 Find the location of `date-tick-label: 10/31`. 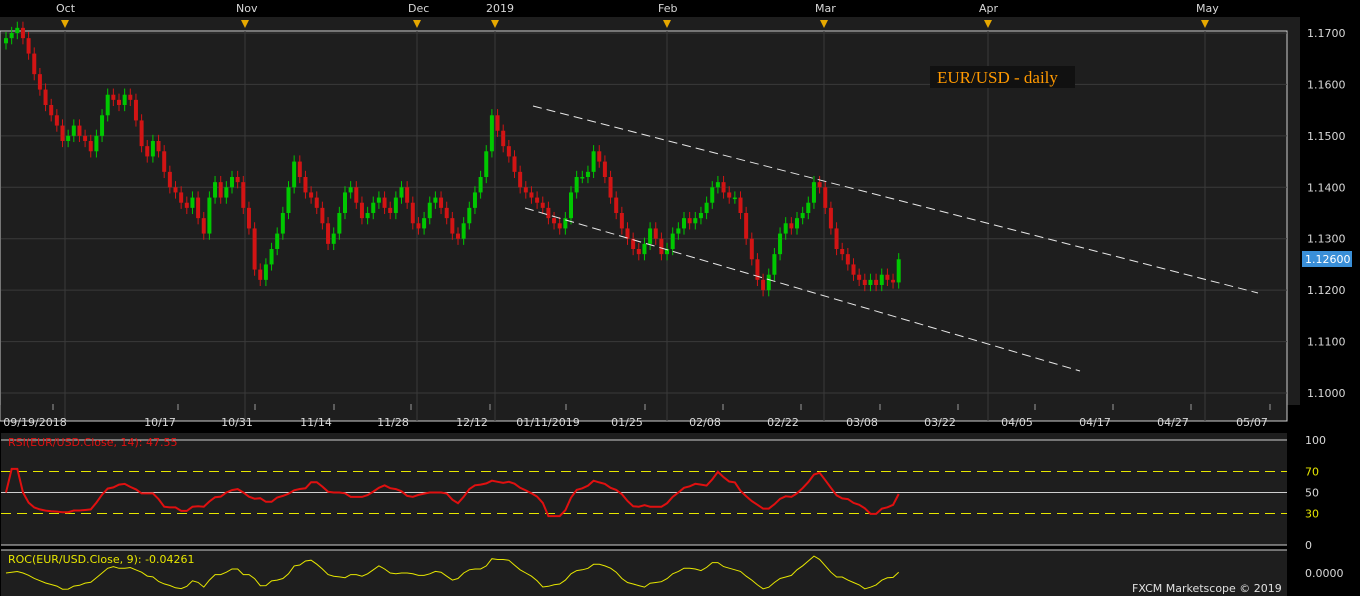

date-tick-label: 10/31 is located at coordinates (237, 422).